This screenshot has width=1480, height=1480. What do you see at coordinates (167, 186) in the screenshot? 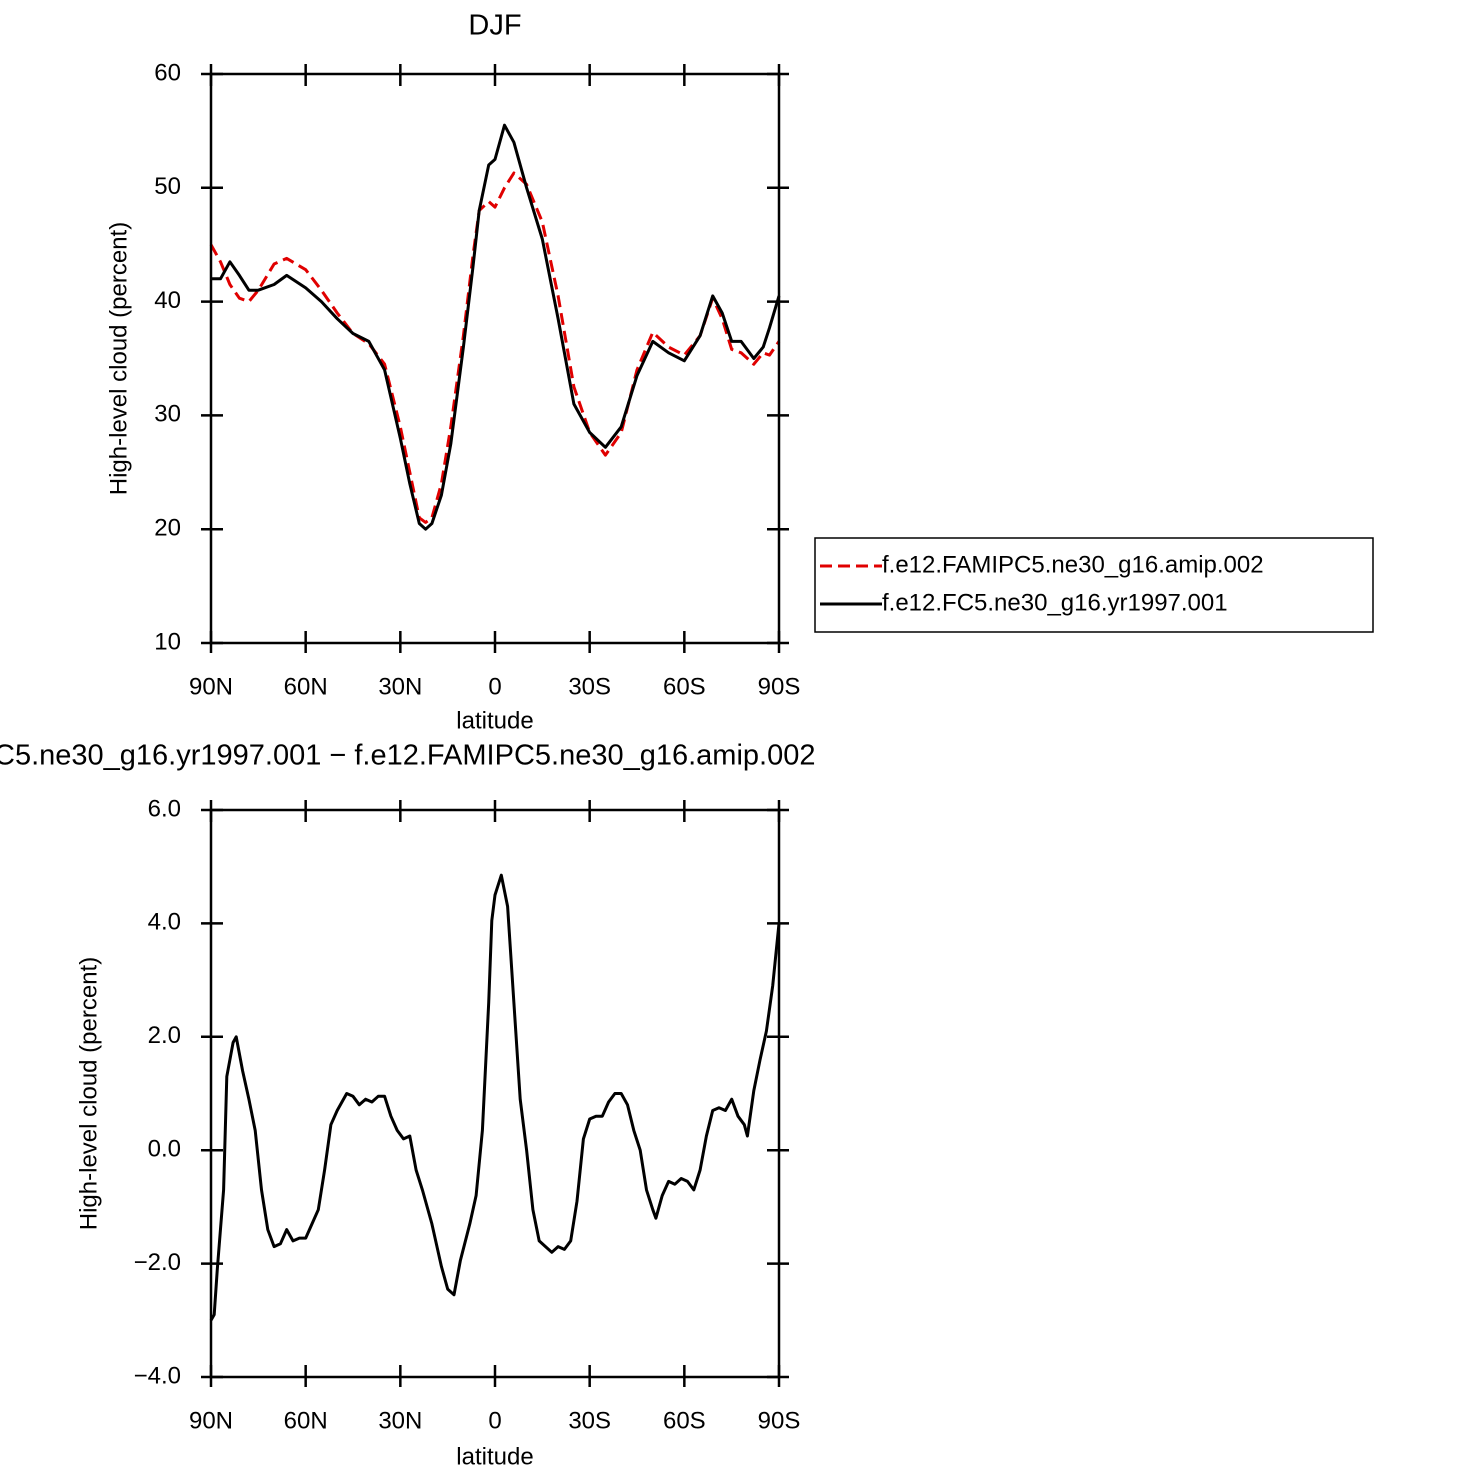
I see `y-tick-label: 50` at bounding box center [167, 186].